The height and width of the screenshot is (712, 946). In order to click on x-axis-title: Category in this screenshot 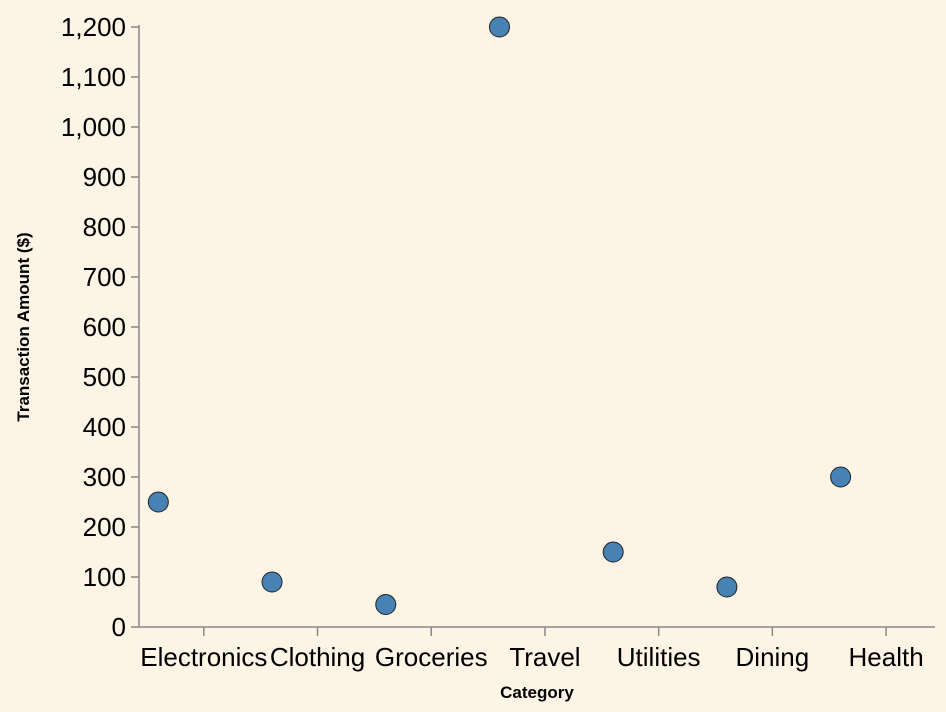, I will do `click(537, 692)`.